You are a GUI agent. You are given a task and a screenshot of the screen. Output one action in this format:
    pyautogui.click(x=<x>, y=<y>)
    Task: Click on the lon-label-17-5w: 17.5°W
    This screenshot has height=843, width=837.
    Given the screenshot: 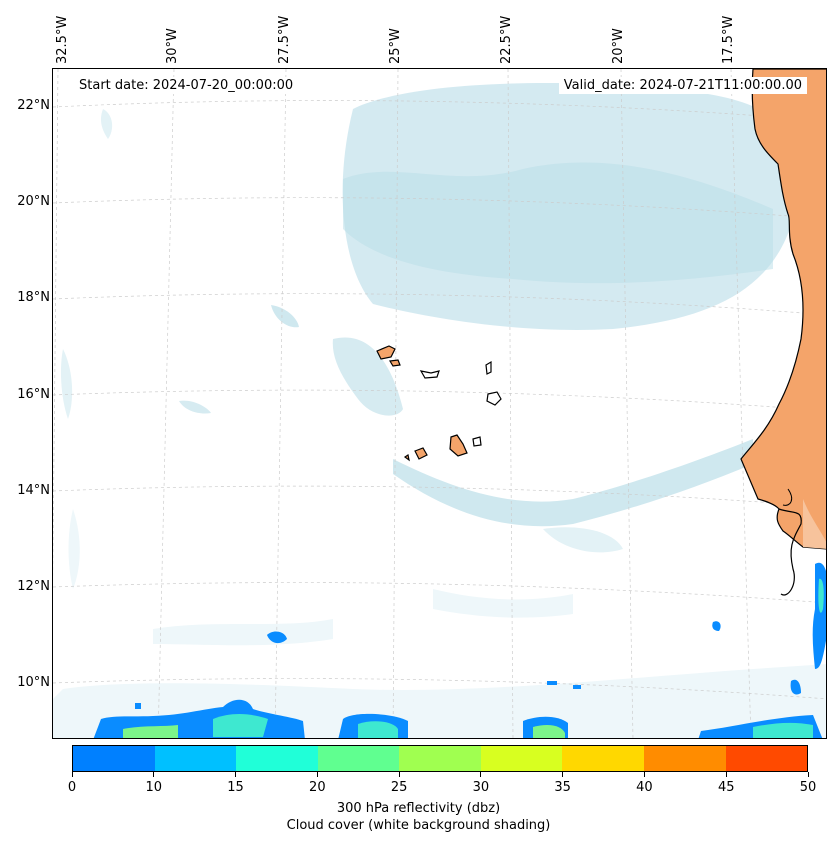 What is the action you would take?
    pyautogui.click(x=728, y=39)
    